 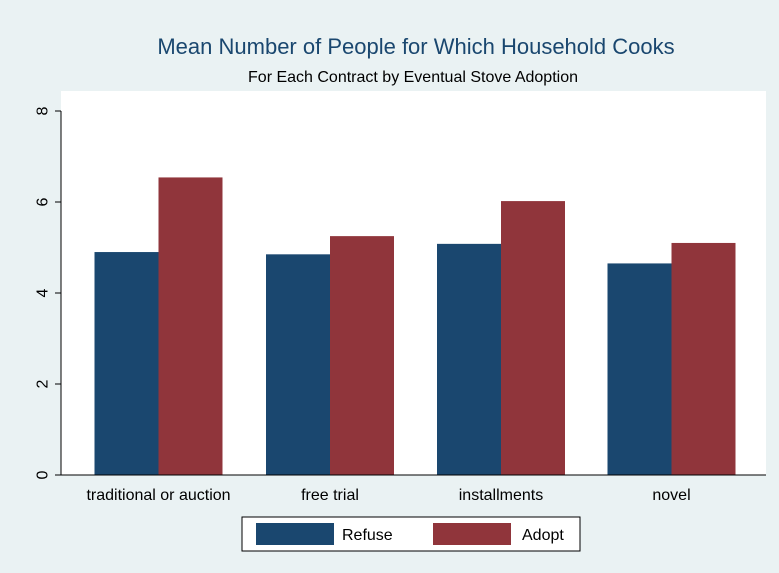 I want to click on legend-label-refuse: Refuse, so click(x=367, y=535).